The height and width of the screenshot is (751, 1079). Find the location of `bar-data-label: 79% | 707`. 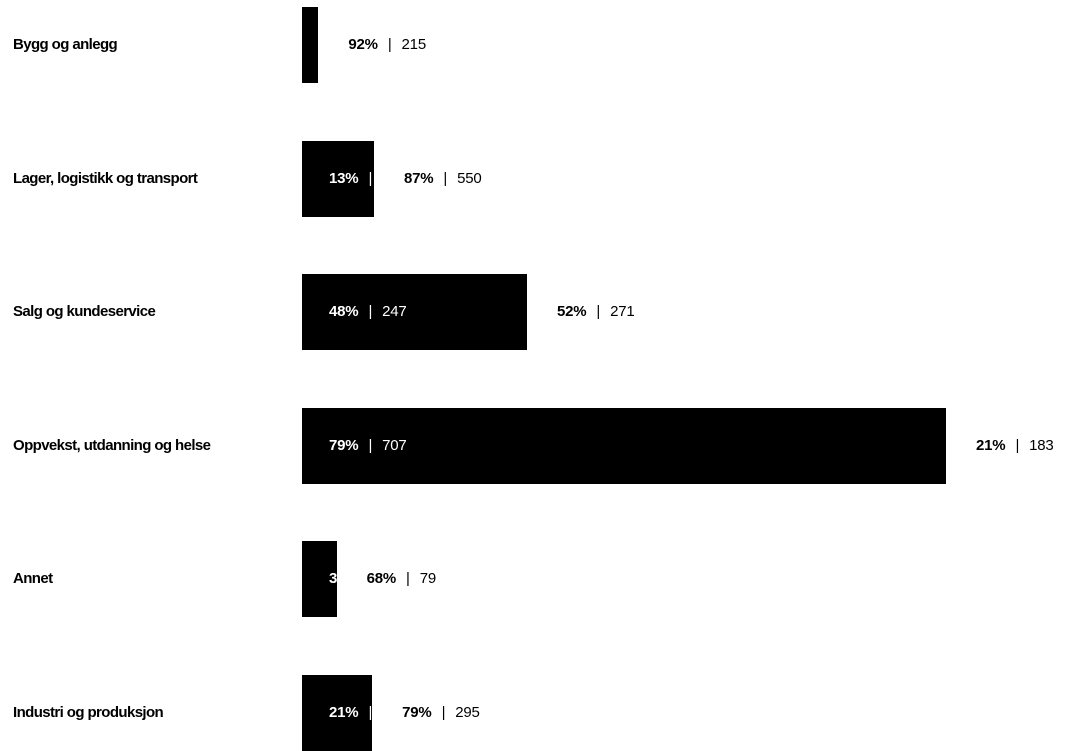

bar-data-label: 79% | 707 is located at coordinates (368, 446).